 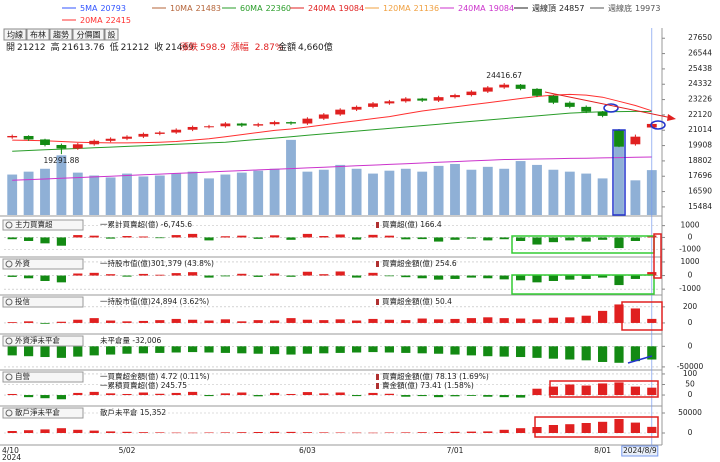 I want to click on y-tick-label: 18802, so click(x=700, y=160).